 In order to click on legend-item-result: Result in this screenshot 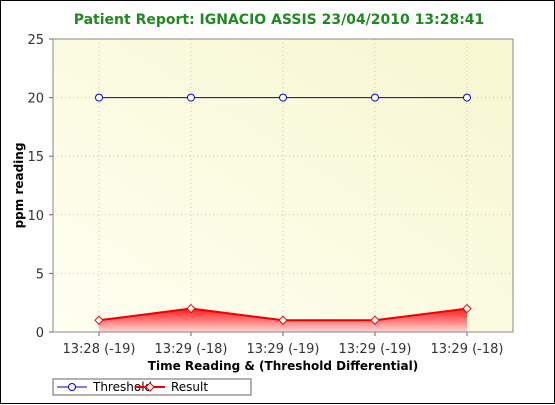, I will do `click(171, 387)`.